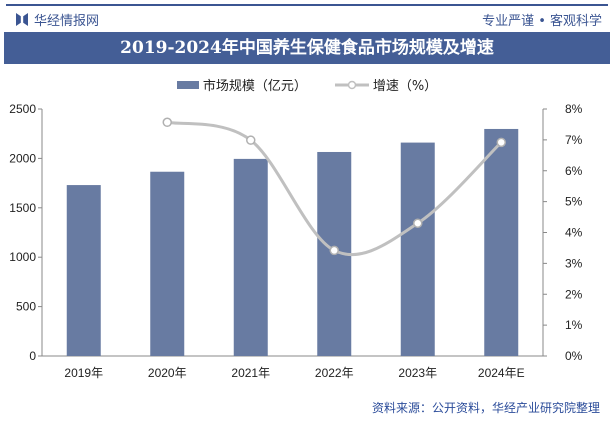 The image size is (614, 427). What do you see at coordinates (26, 307) in the screenshot?
I see `left-tick-label: 500` at bounding box center [26, 307].